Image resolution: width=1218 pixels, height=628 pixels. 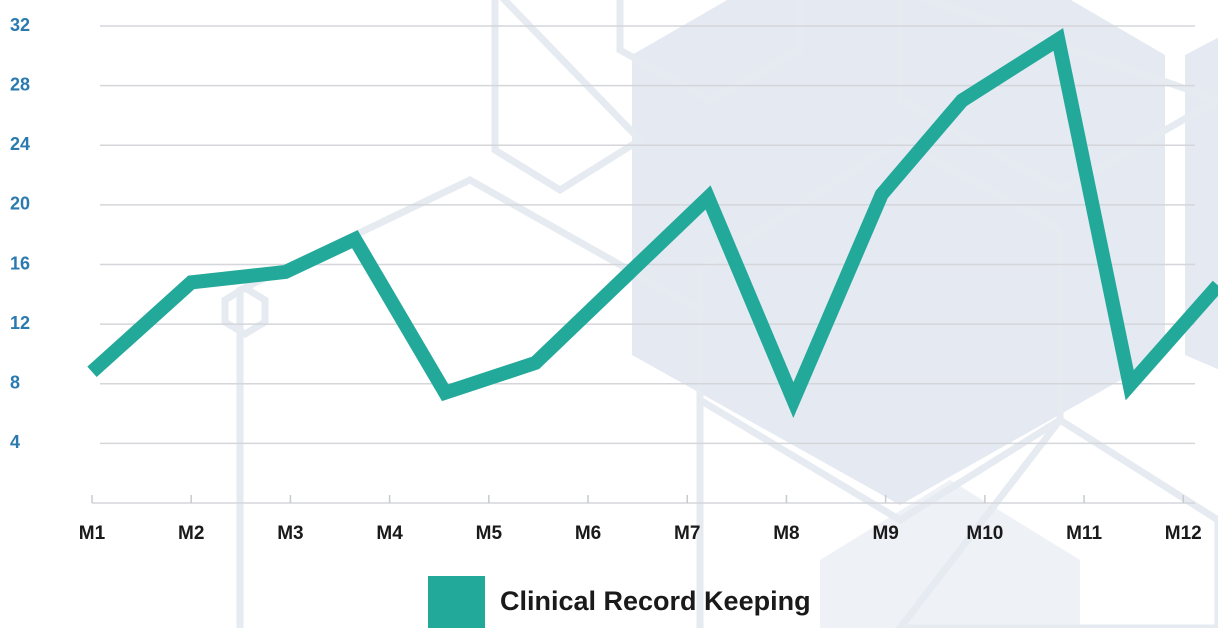 What do you see at coordinates (786, 533) in the screenshot?
I see `x-tick-label: M8` at bounding box center [786, 533].